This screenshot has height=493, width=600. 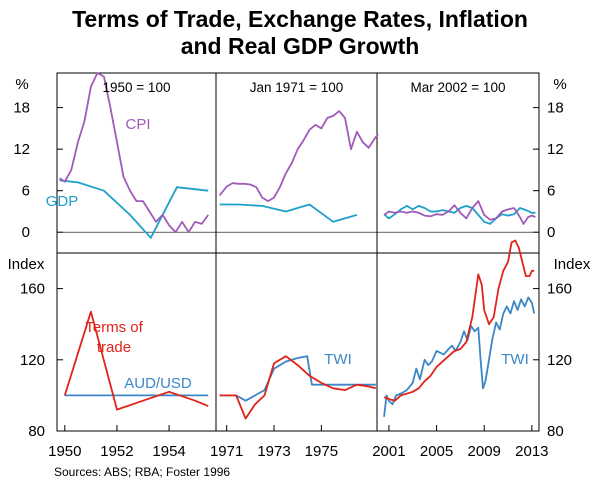 What do you see at coordinates (137, 87) in the screenshot?
I see `base-period-label: 1950 = 100` at bounding box center [137, 87].